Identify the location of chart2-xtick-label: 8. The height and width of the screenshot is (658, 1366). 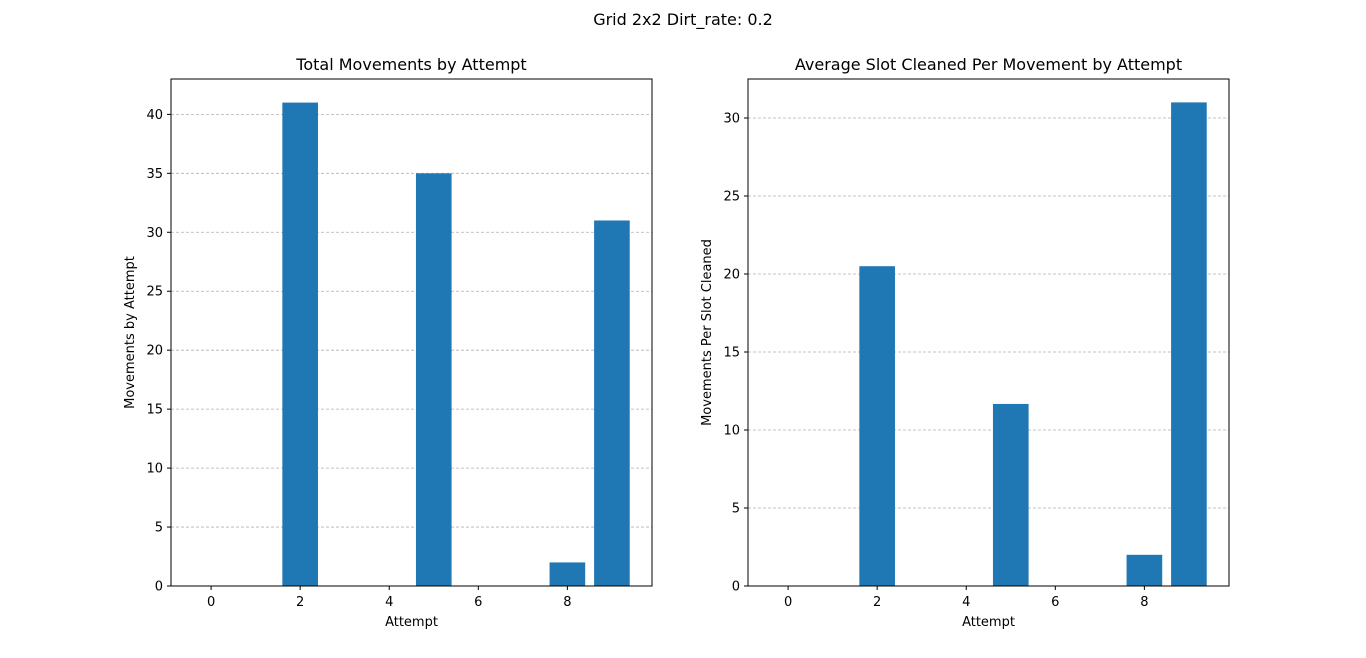
(1144, 602).